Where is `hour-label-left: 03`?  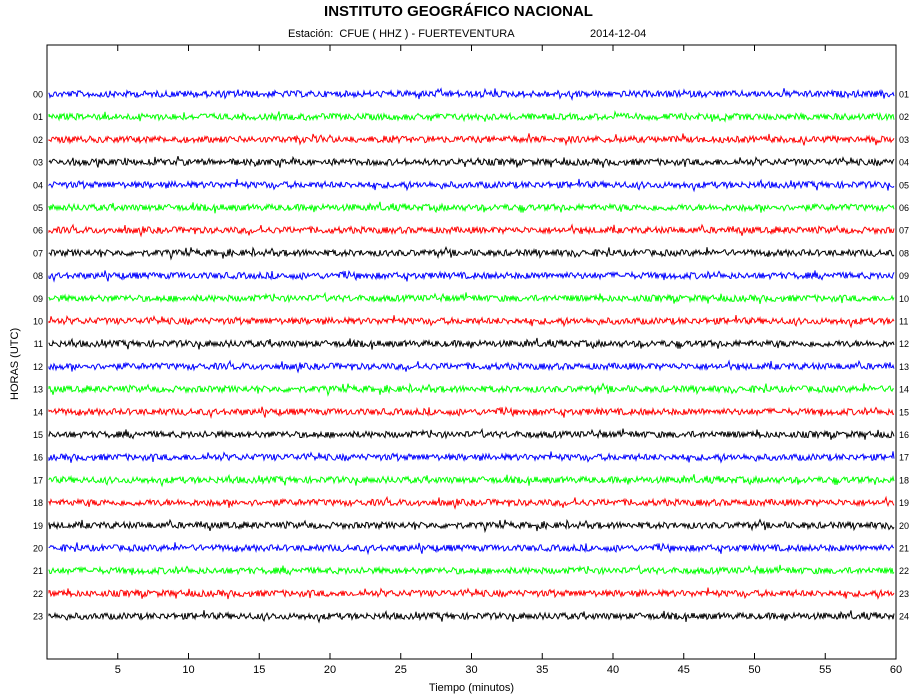
hour-label-left: 03 is located at coordinates (38, 163).